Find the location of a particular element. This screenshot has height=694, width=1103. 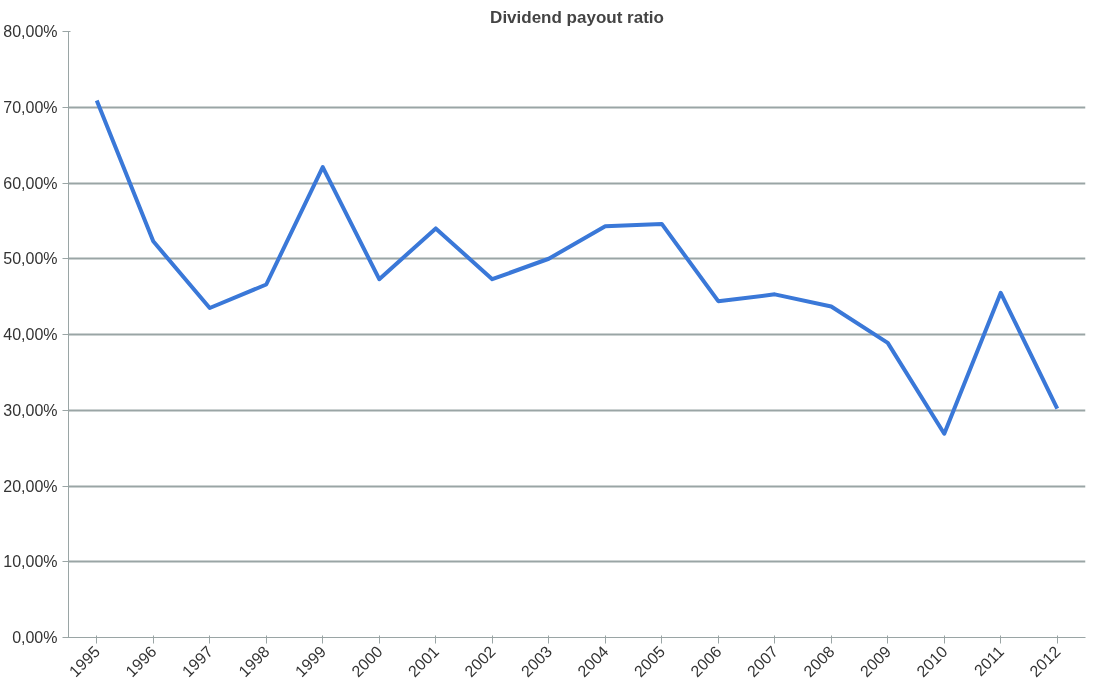

y-tick-label: 70,00% is located at coordinates (30, 107).